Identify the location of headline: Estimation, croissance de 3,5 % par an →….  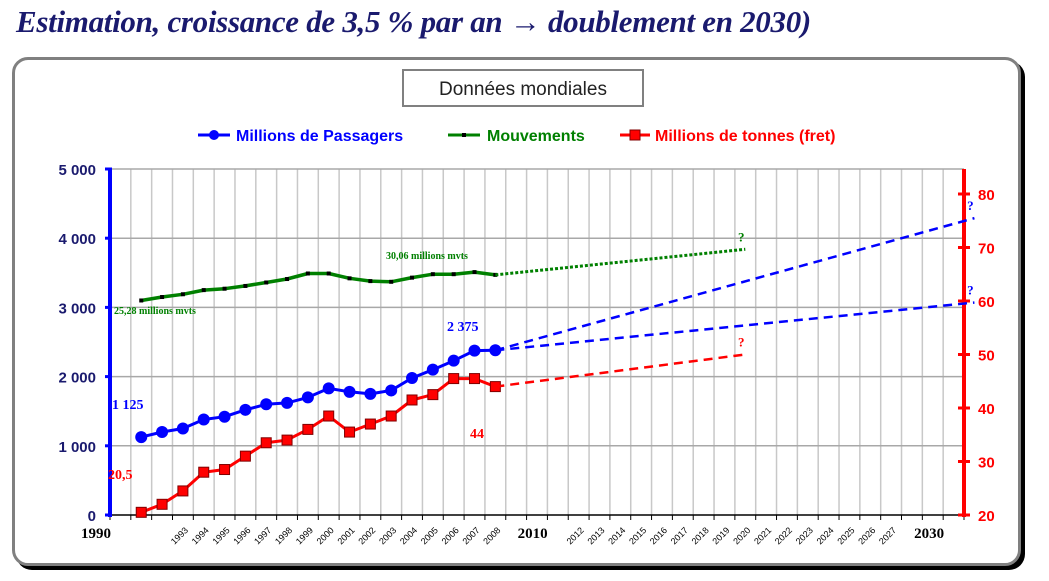
(413, 21).